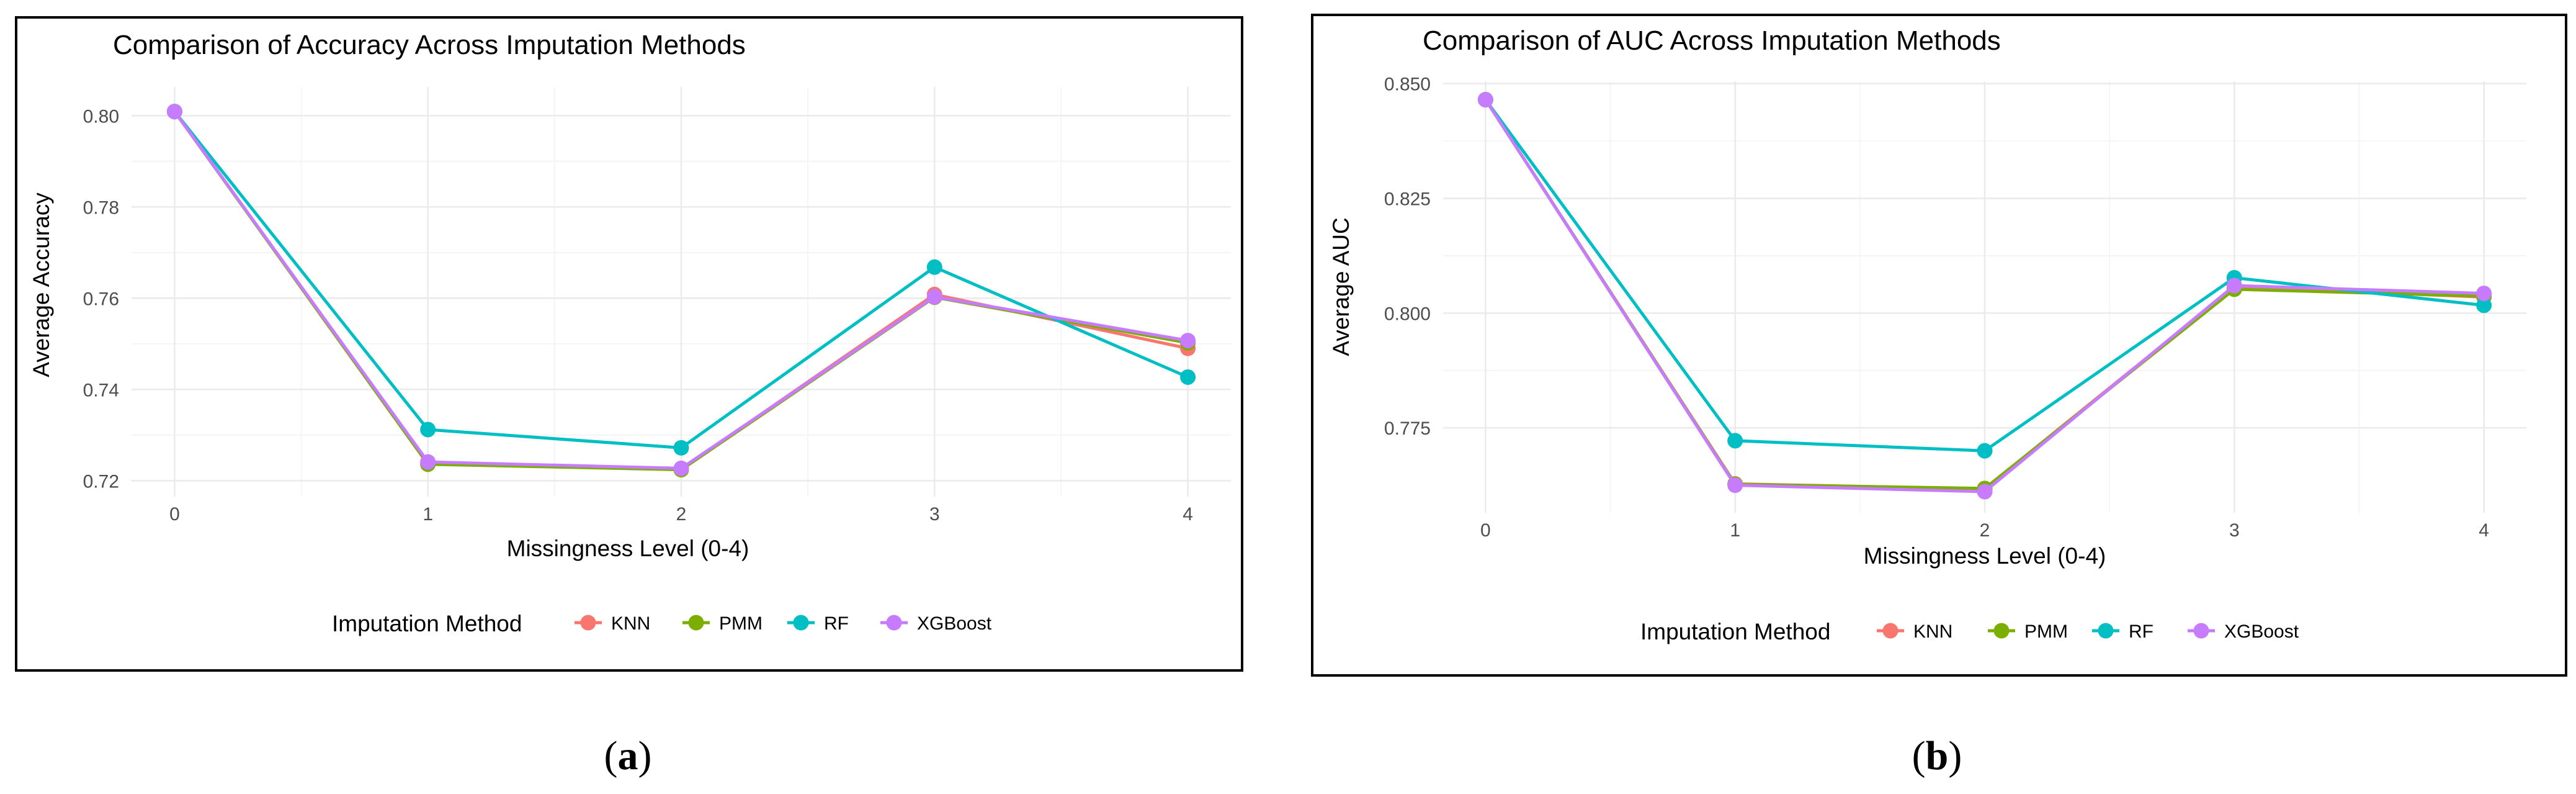 The height and width of the screenshot is (794, 2576). Describe the element at coordinates (101, 481) in the screenshot. I see `accuracy-y-tick-label: 0.72` at that location.